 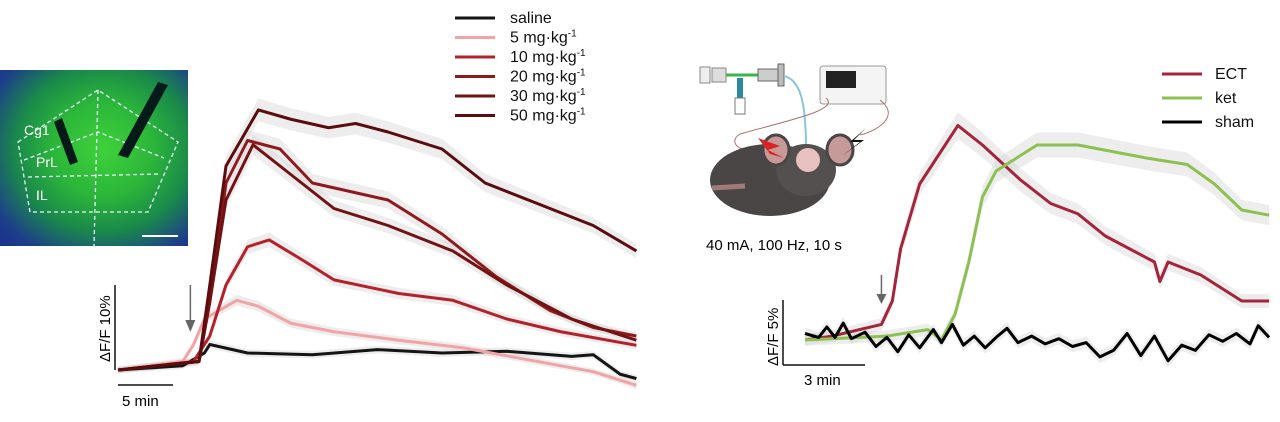 I want to click on legend-label: 10 mg·kg-1, so click(x=548, y=57).